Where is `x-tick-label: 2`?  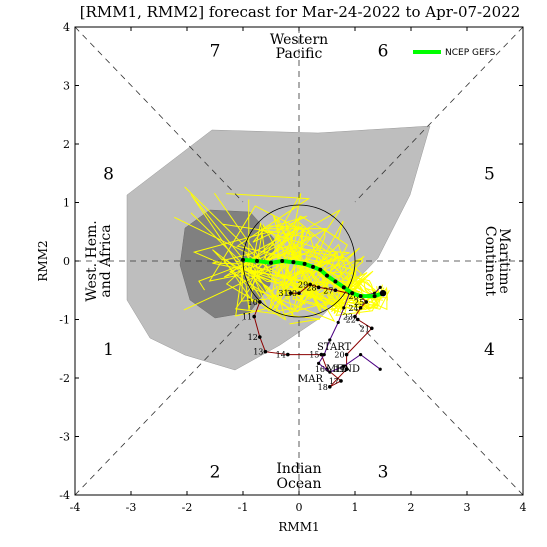
x-tick-label: 2 is located at coordinates (411, 507).